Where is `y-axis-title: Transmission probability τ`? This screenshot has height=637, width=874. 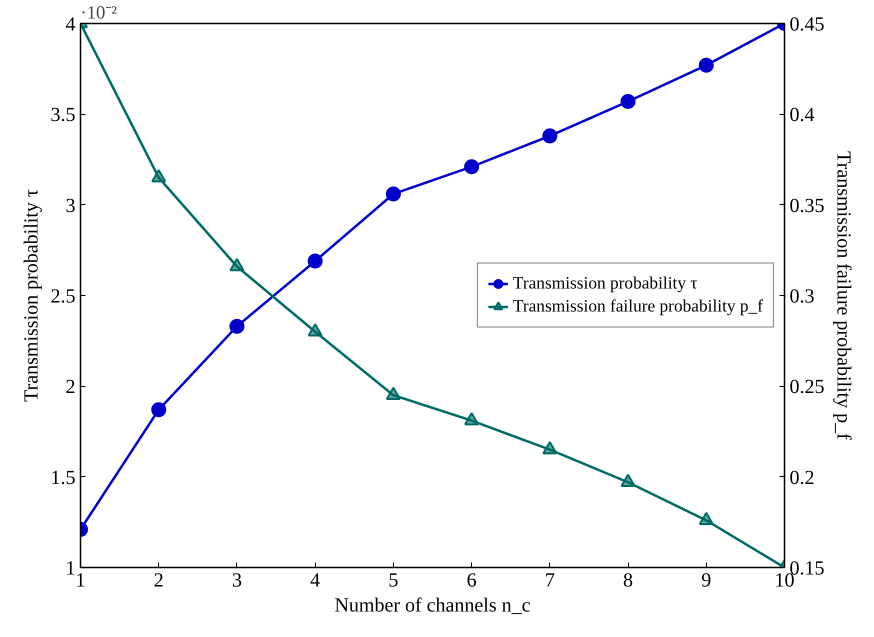
y-axis-title: Transmission probability τ is located at coordinates (31, 295).